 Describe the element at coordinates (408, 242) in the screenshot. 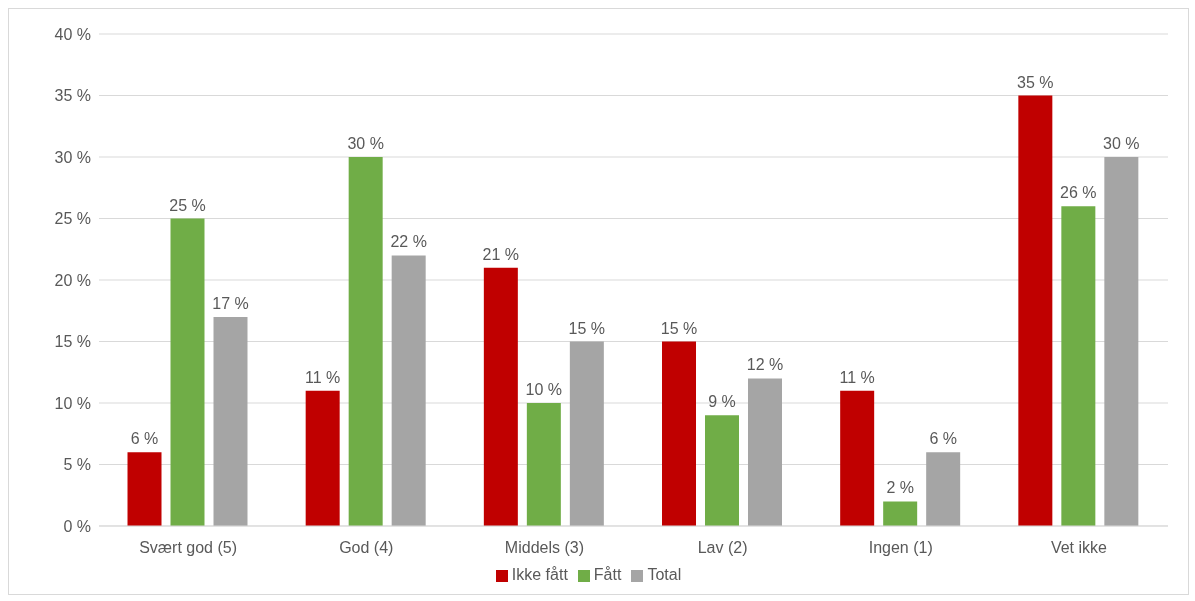

I see `data-label: 22 %` at that location.